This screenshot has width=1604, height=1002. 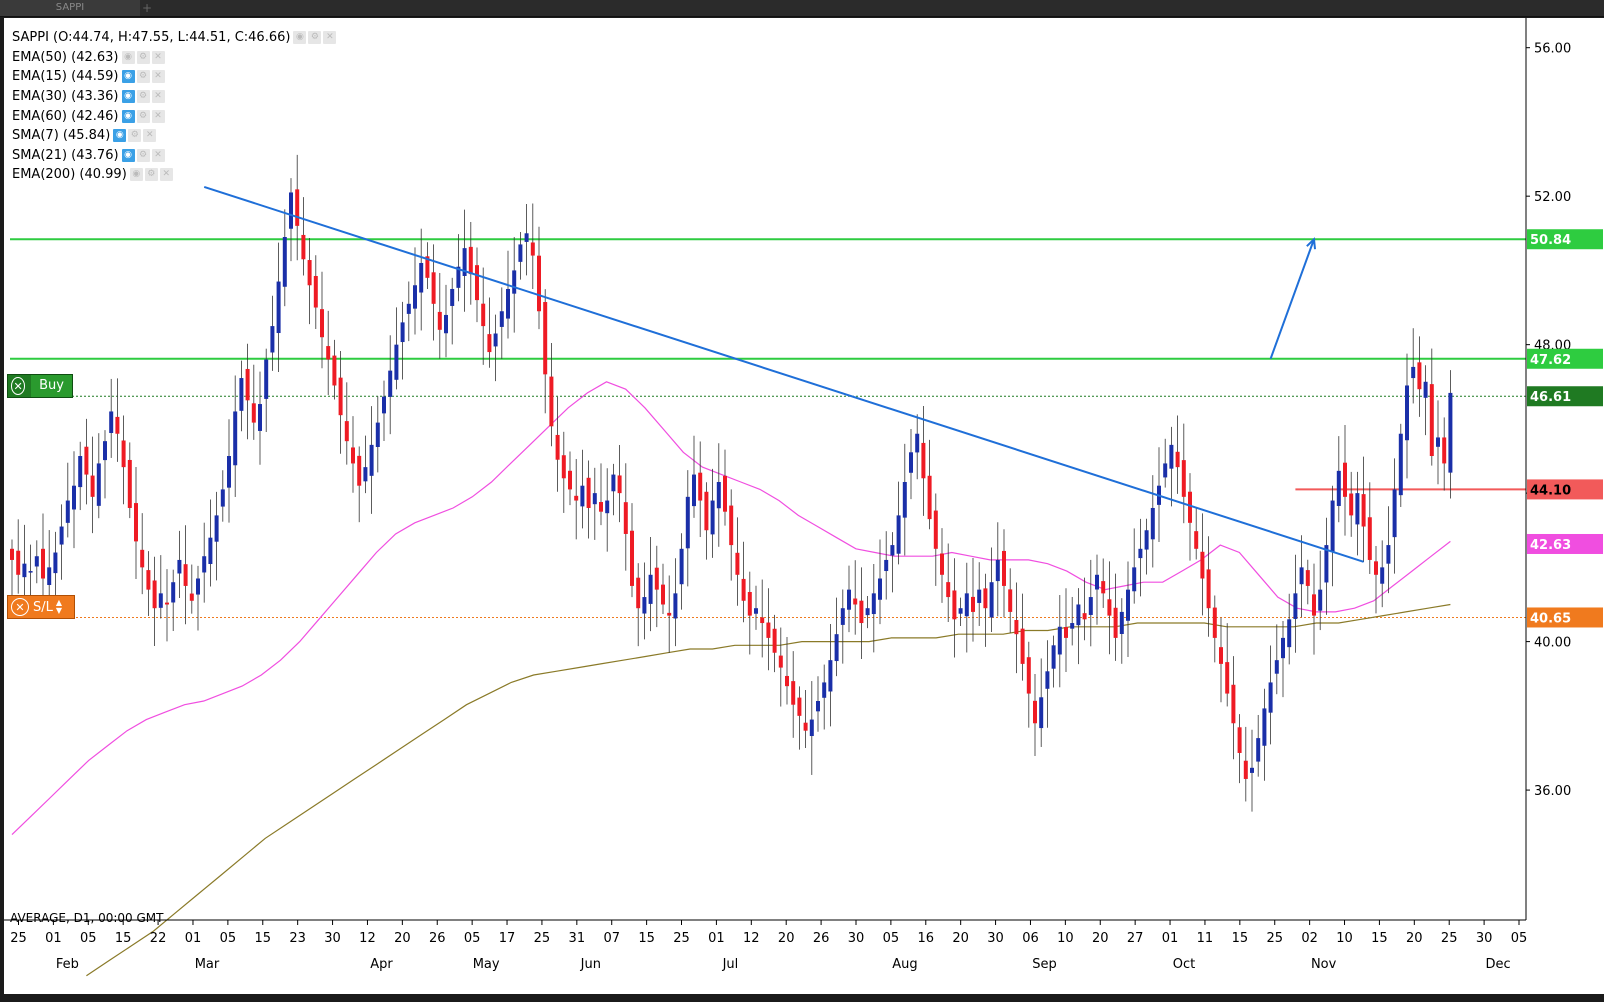 What do you see at coordinates (18, 938) in the screenshot?
I see `x-tick-label: 25` at bounding box center [18, 938].